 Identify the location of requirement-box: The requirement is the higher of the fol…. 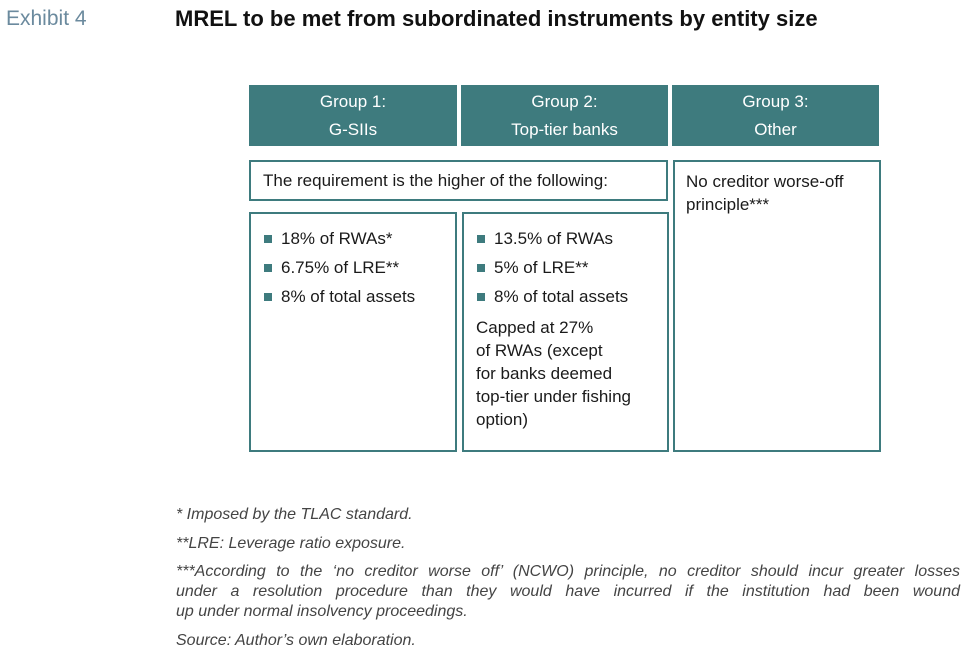
(458, 180).